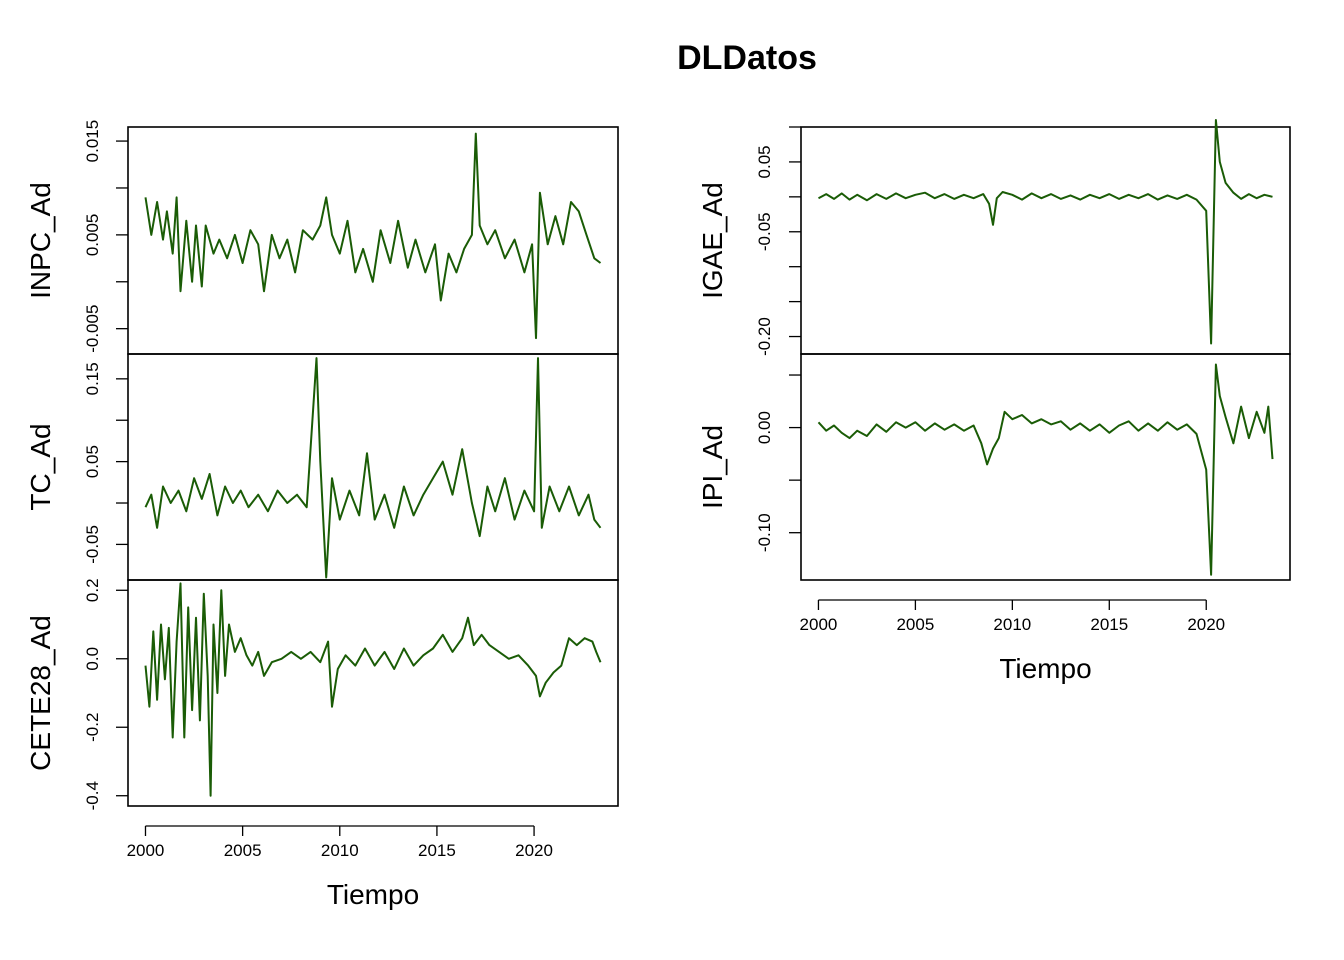  I want to click on y-axis-label: IGAE_Ad, so click(712, 240).